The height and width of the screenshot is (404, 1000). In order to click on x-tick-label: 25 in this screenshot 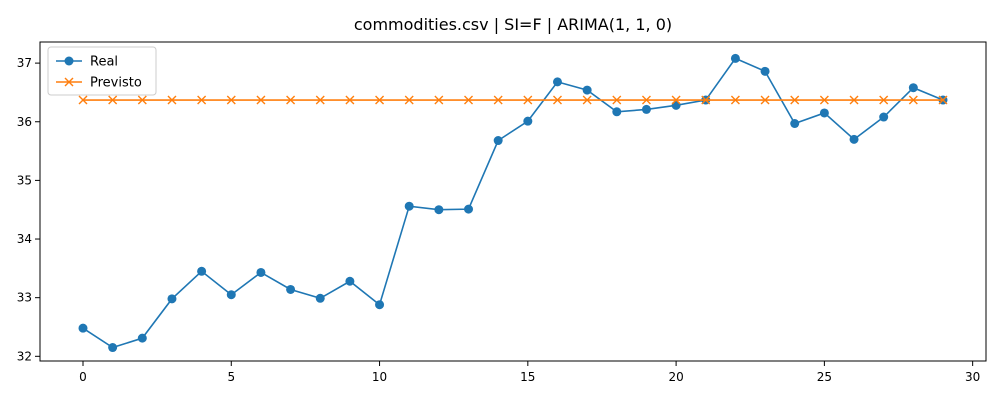, I will do `click(824, 377)`.